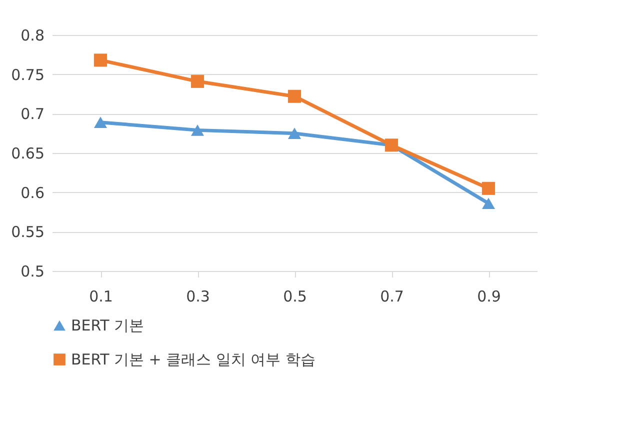 Image resolution: width=626 pixels, height=442 pixels. Describe the element at coordinates (193, 359) in the screenshot. I see `legend-label: BERT 기본 + 클래스 일치 여부 학습` at that location.